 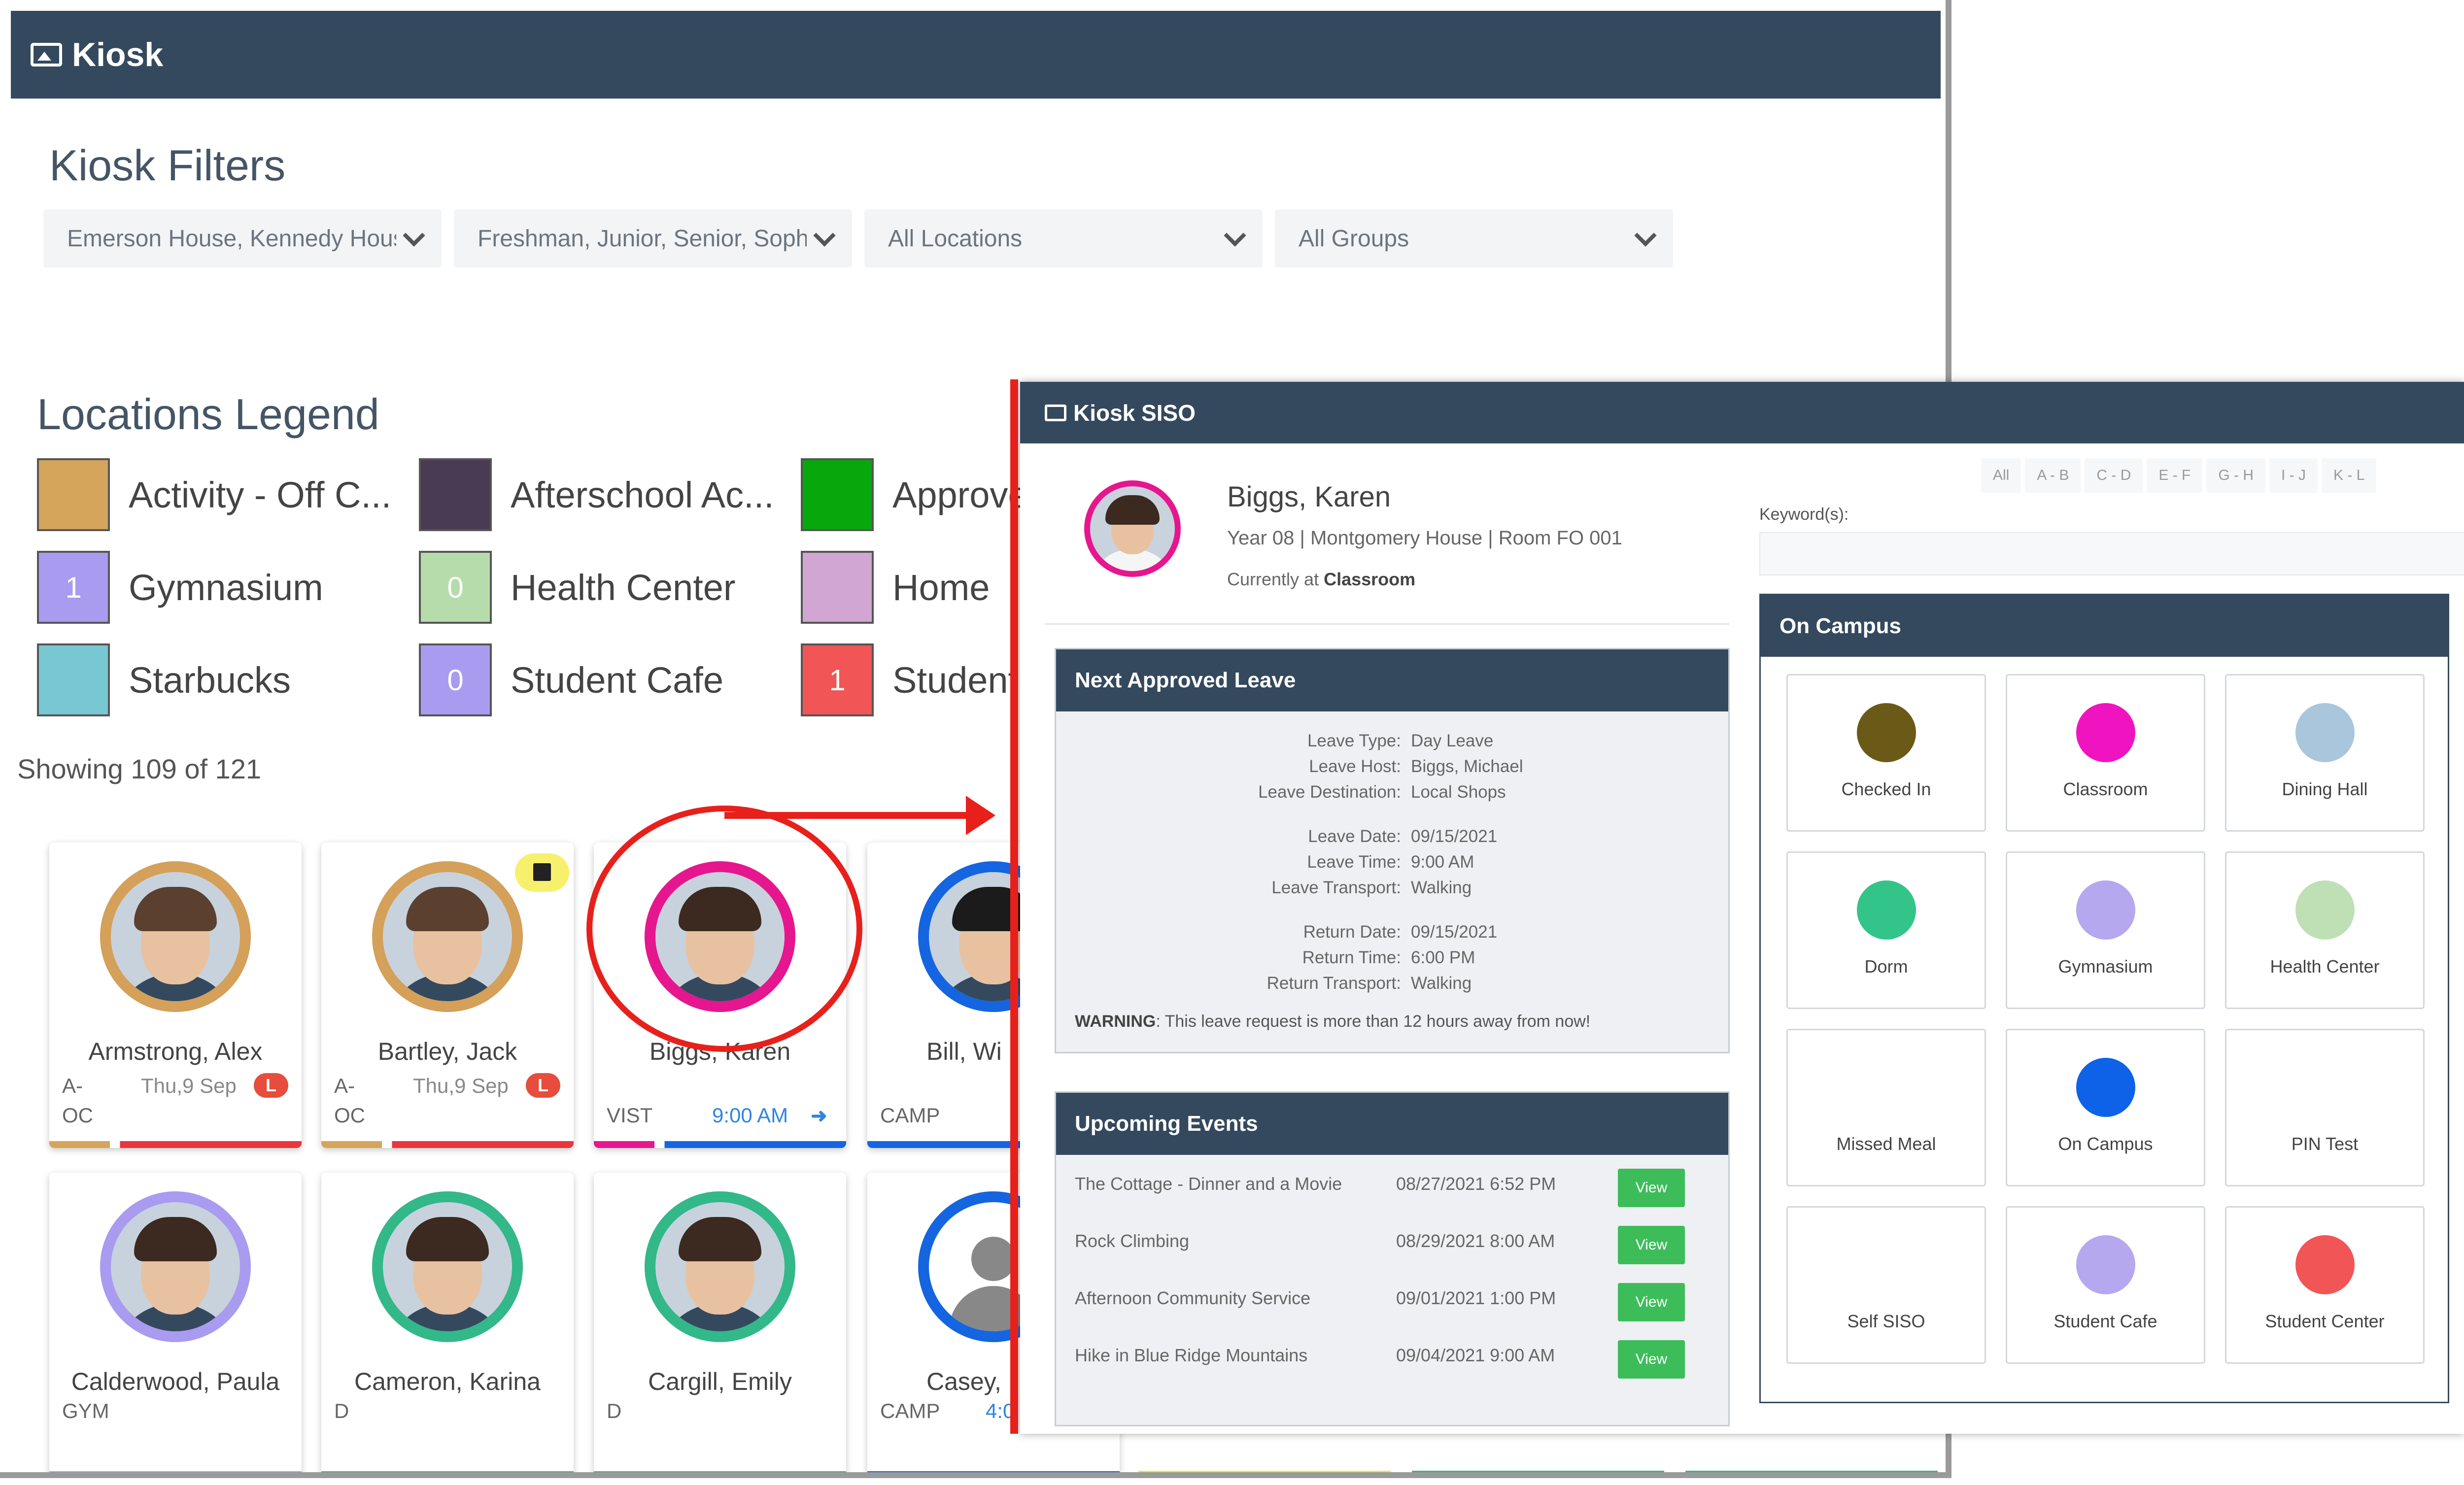 I want to click on location-tile: Health Center, so click(x=2325, y=930).